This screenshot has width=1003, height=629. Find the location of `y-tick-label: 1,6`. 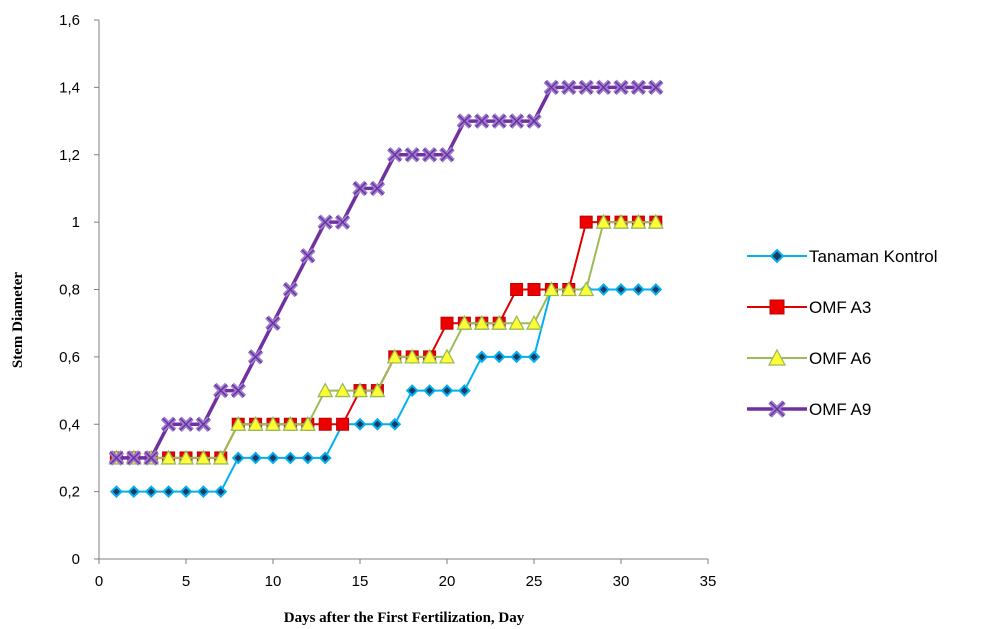

y-tick-label: 1,6 is located at coordinates (69, 20).